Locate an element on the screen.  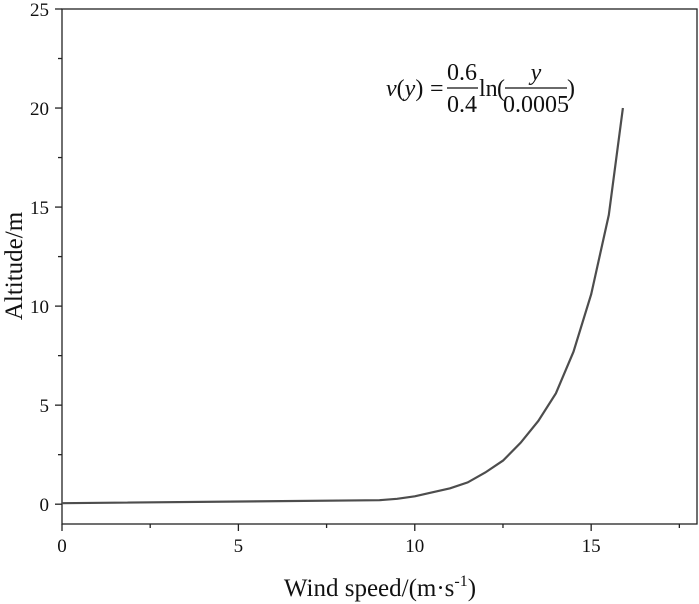
formula-annotation: v(y) = 0.6 0.4 ln ( y 0.0005 ) is located at coordinates (480, 89).